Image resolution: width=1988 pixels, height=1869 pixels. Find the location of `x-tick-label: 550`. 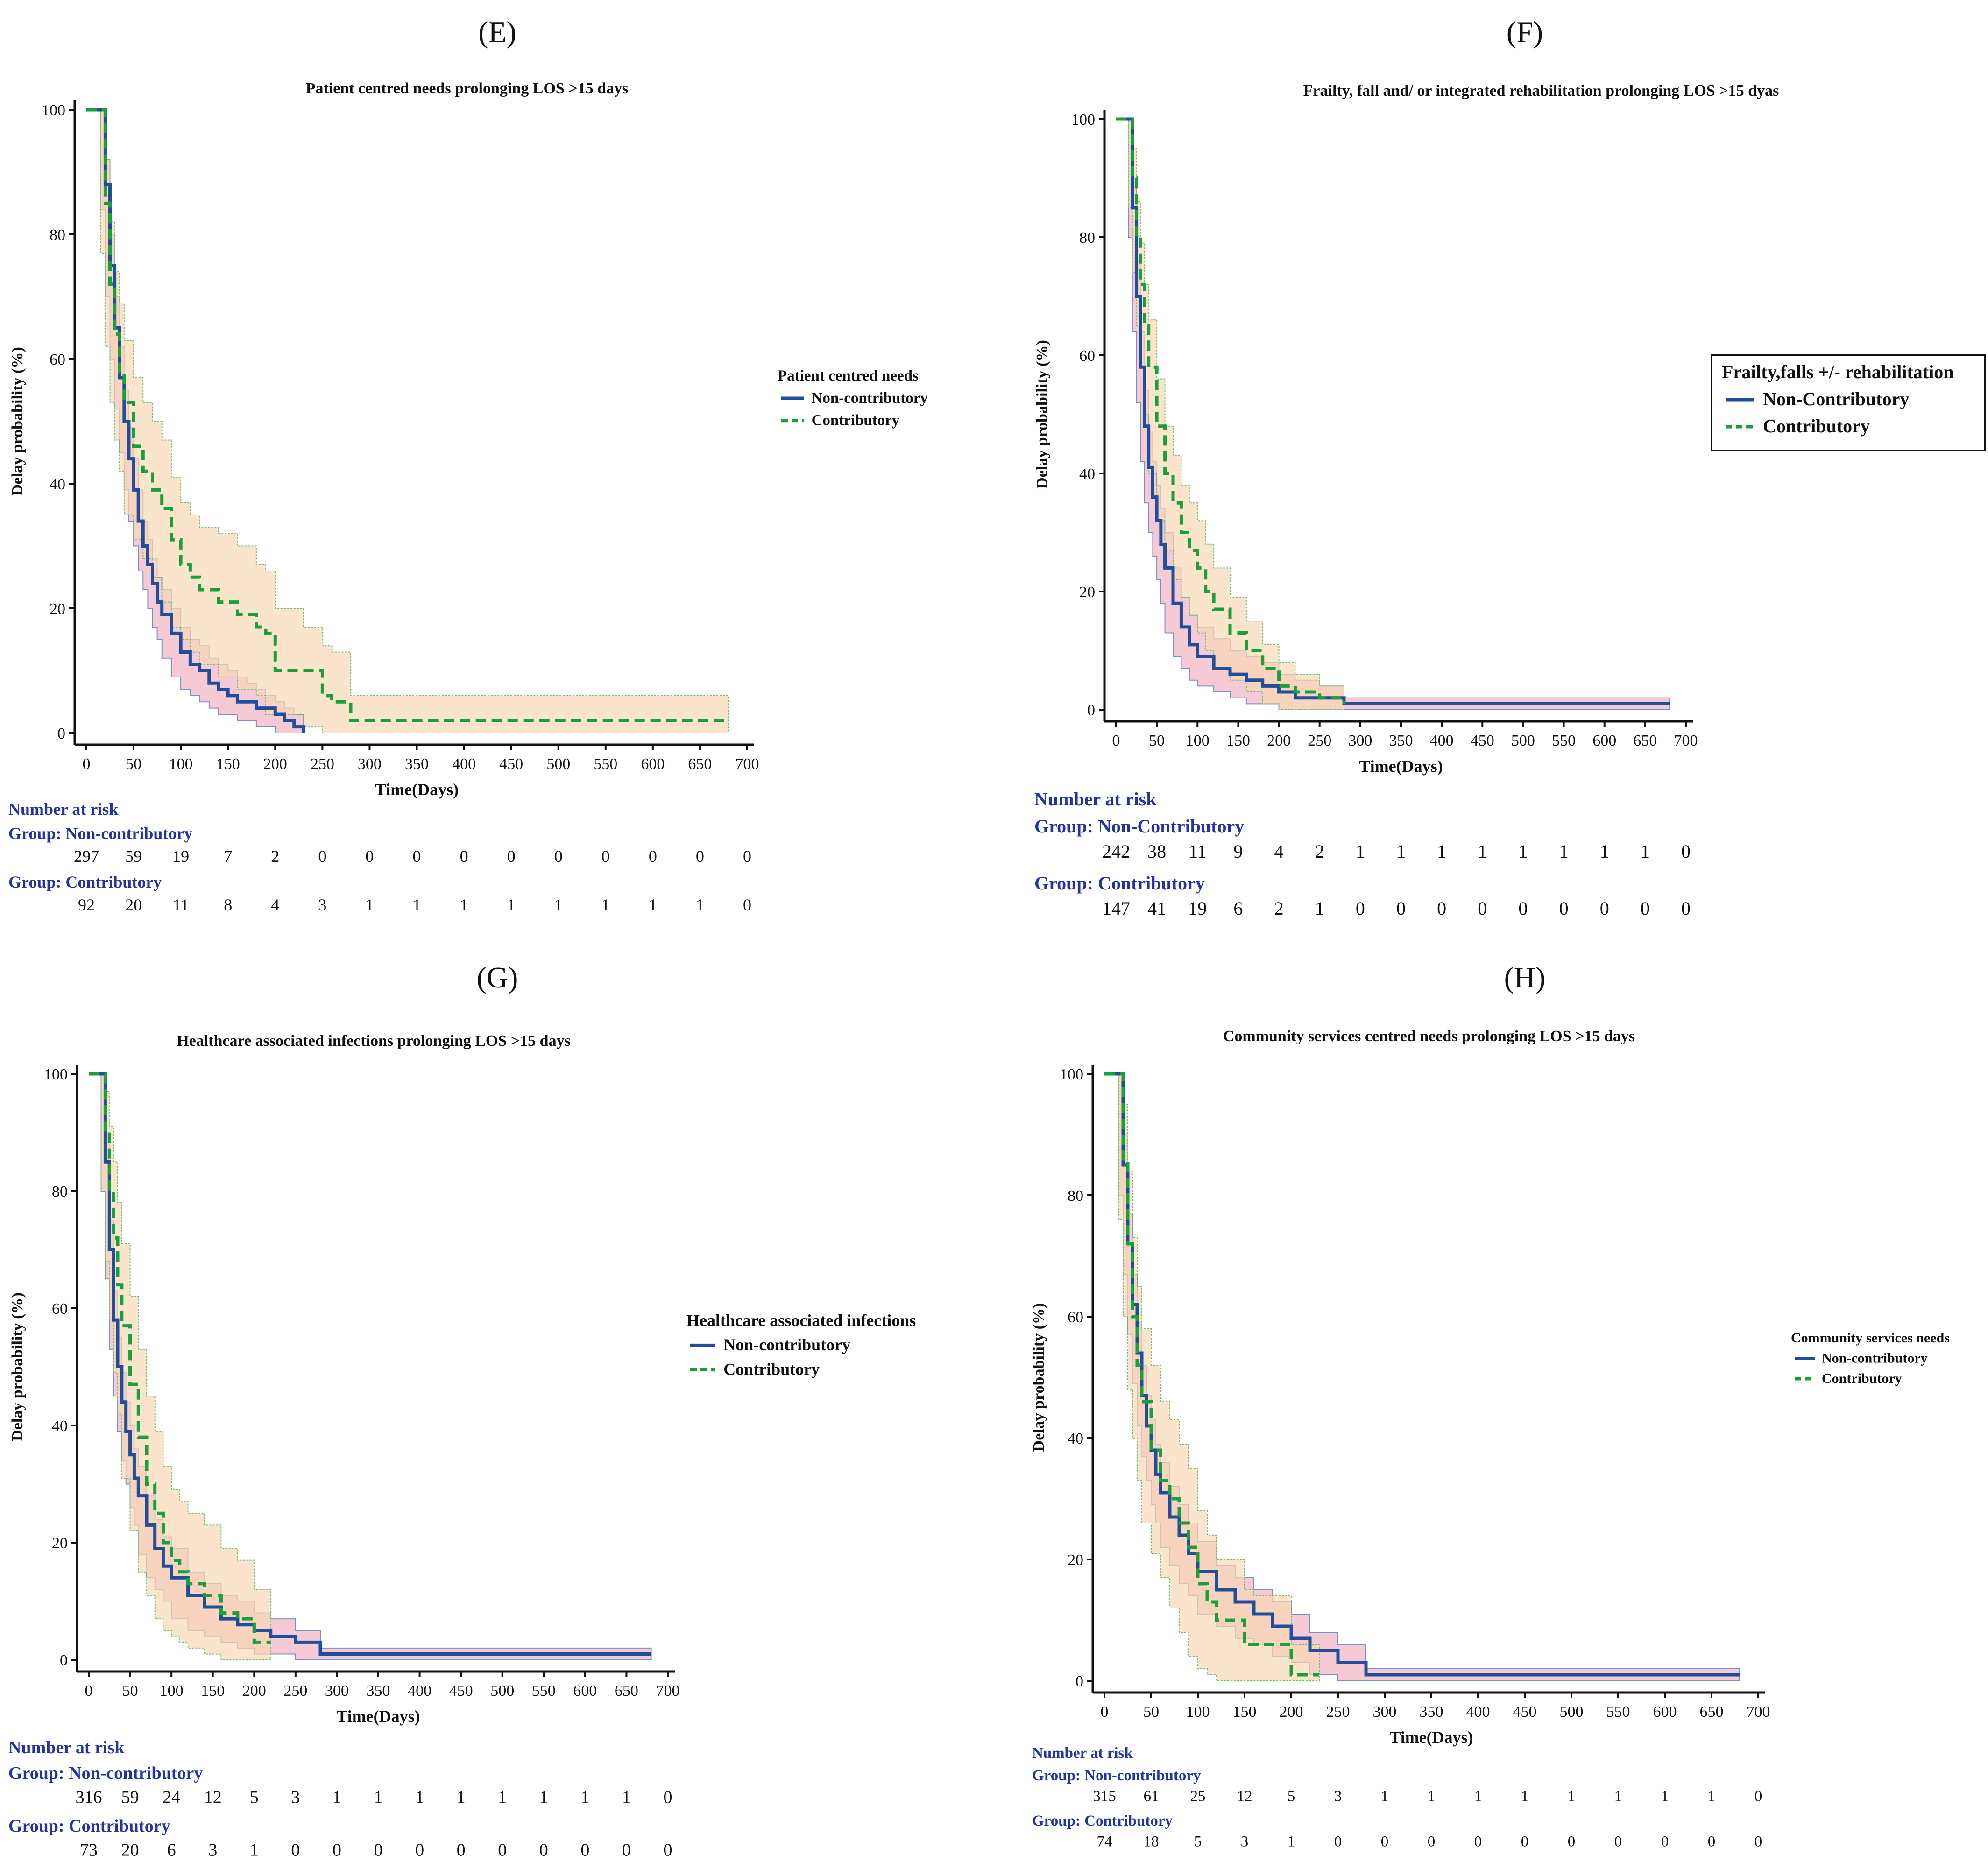

x-tick-label: 550 is located at coordinates (605, 764).